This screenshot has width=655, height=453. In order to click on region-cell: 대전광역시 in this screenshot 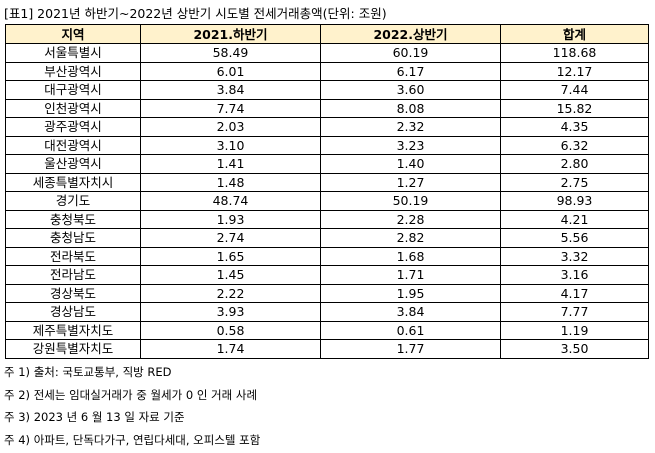, I will do `click(73, 145)`.